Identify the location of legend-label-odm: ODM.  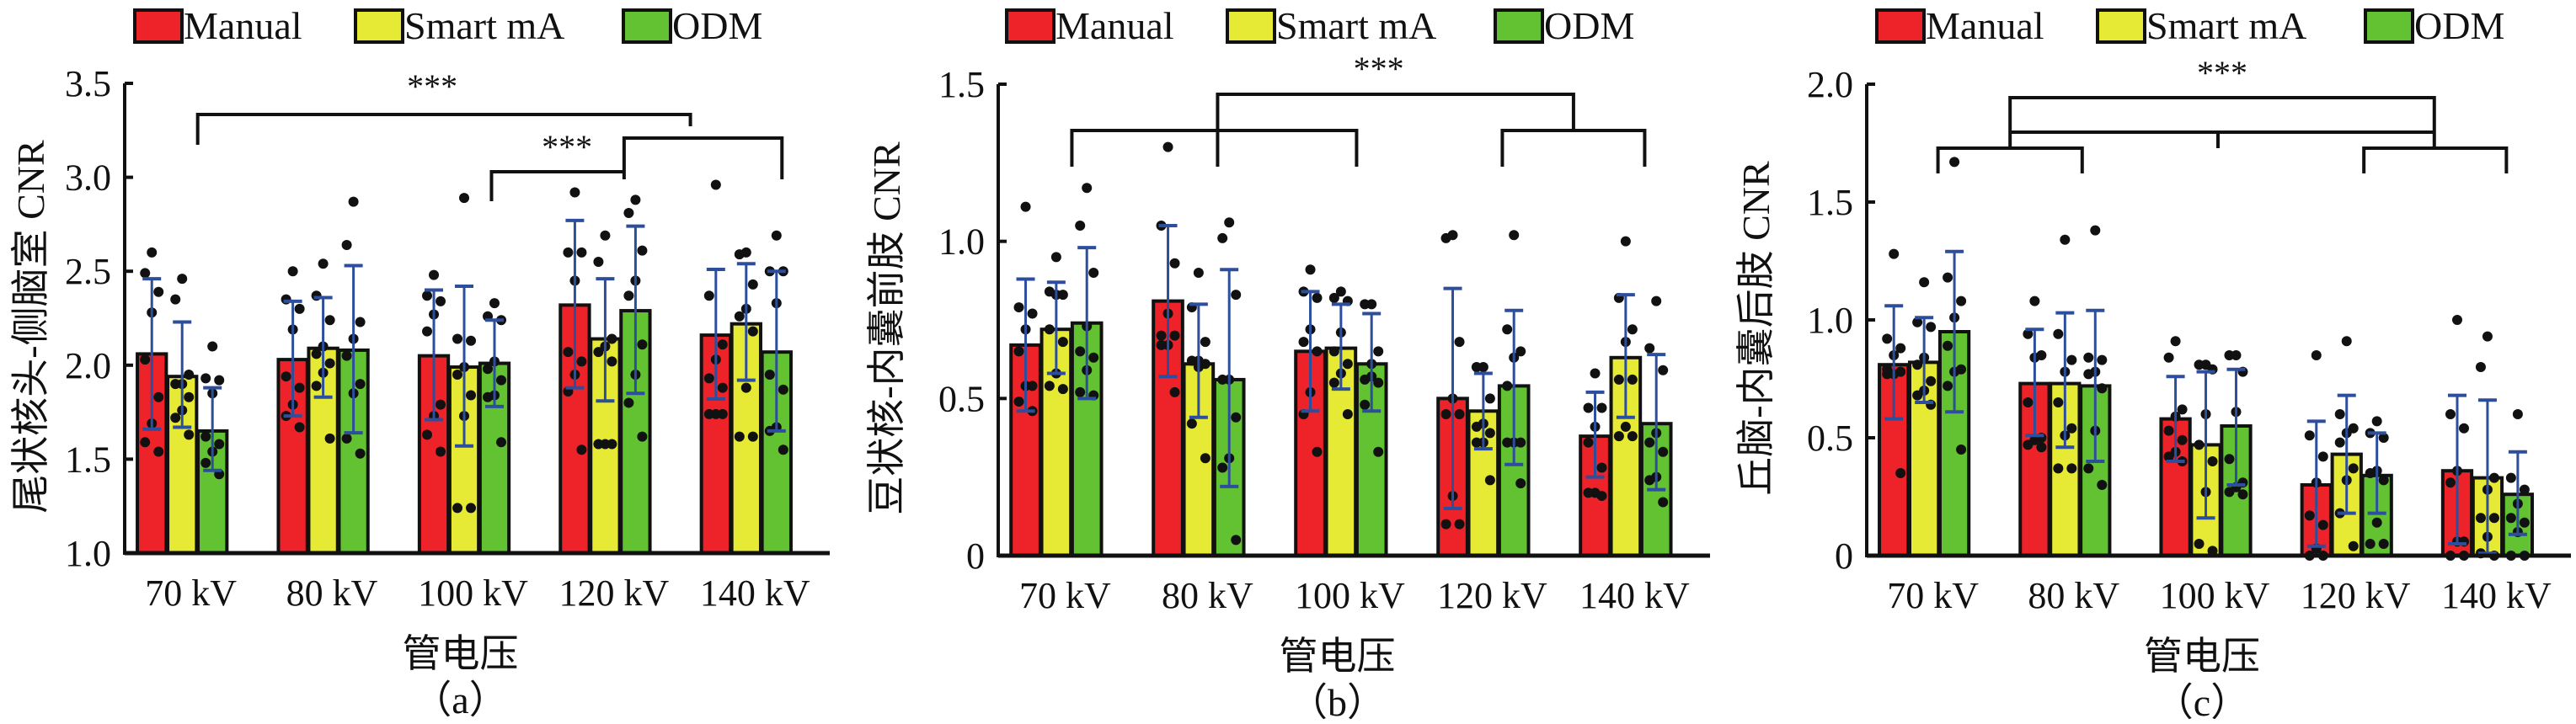
(717, 25).